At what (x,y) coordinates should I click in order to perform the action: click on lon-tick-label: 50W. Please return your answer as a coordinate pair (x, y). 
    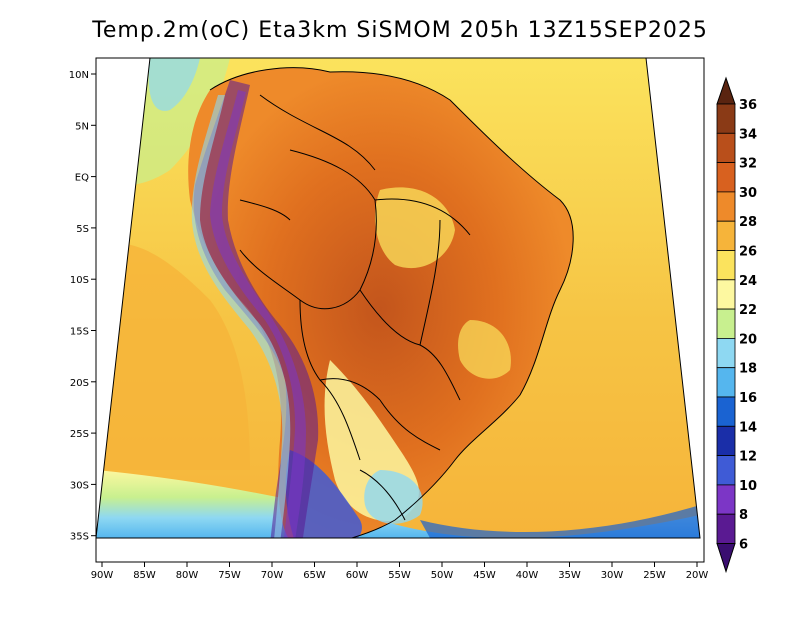
    Looking at the image, I should click on (442, 575).